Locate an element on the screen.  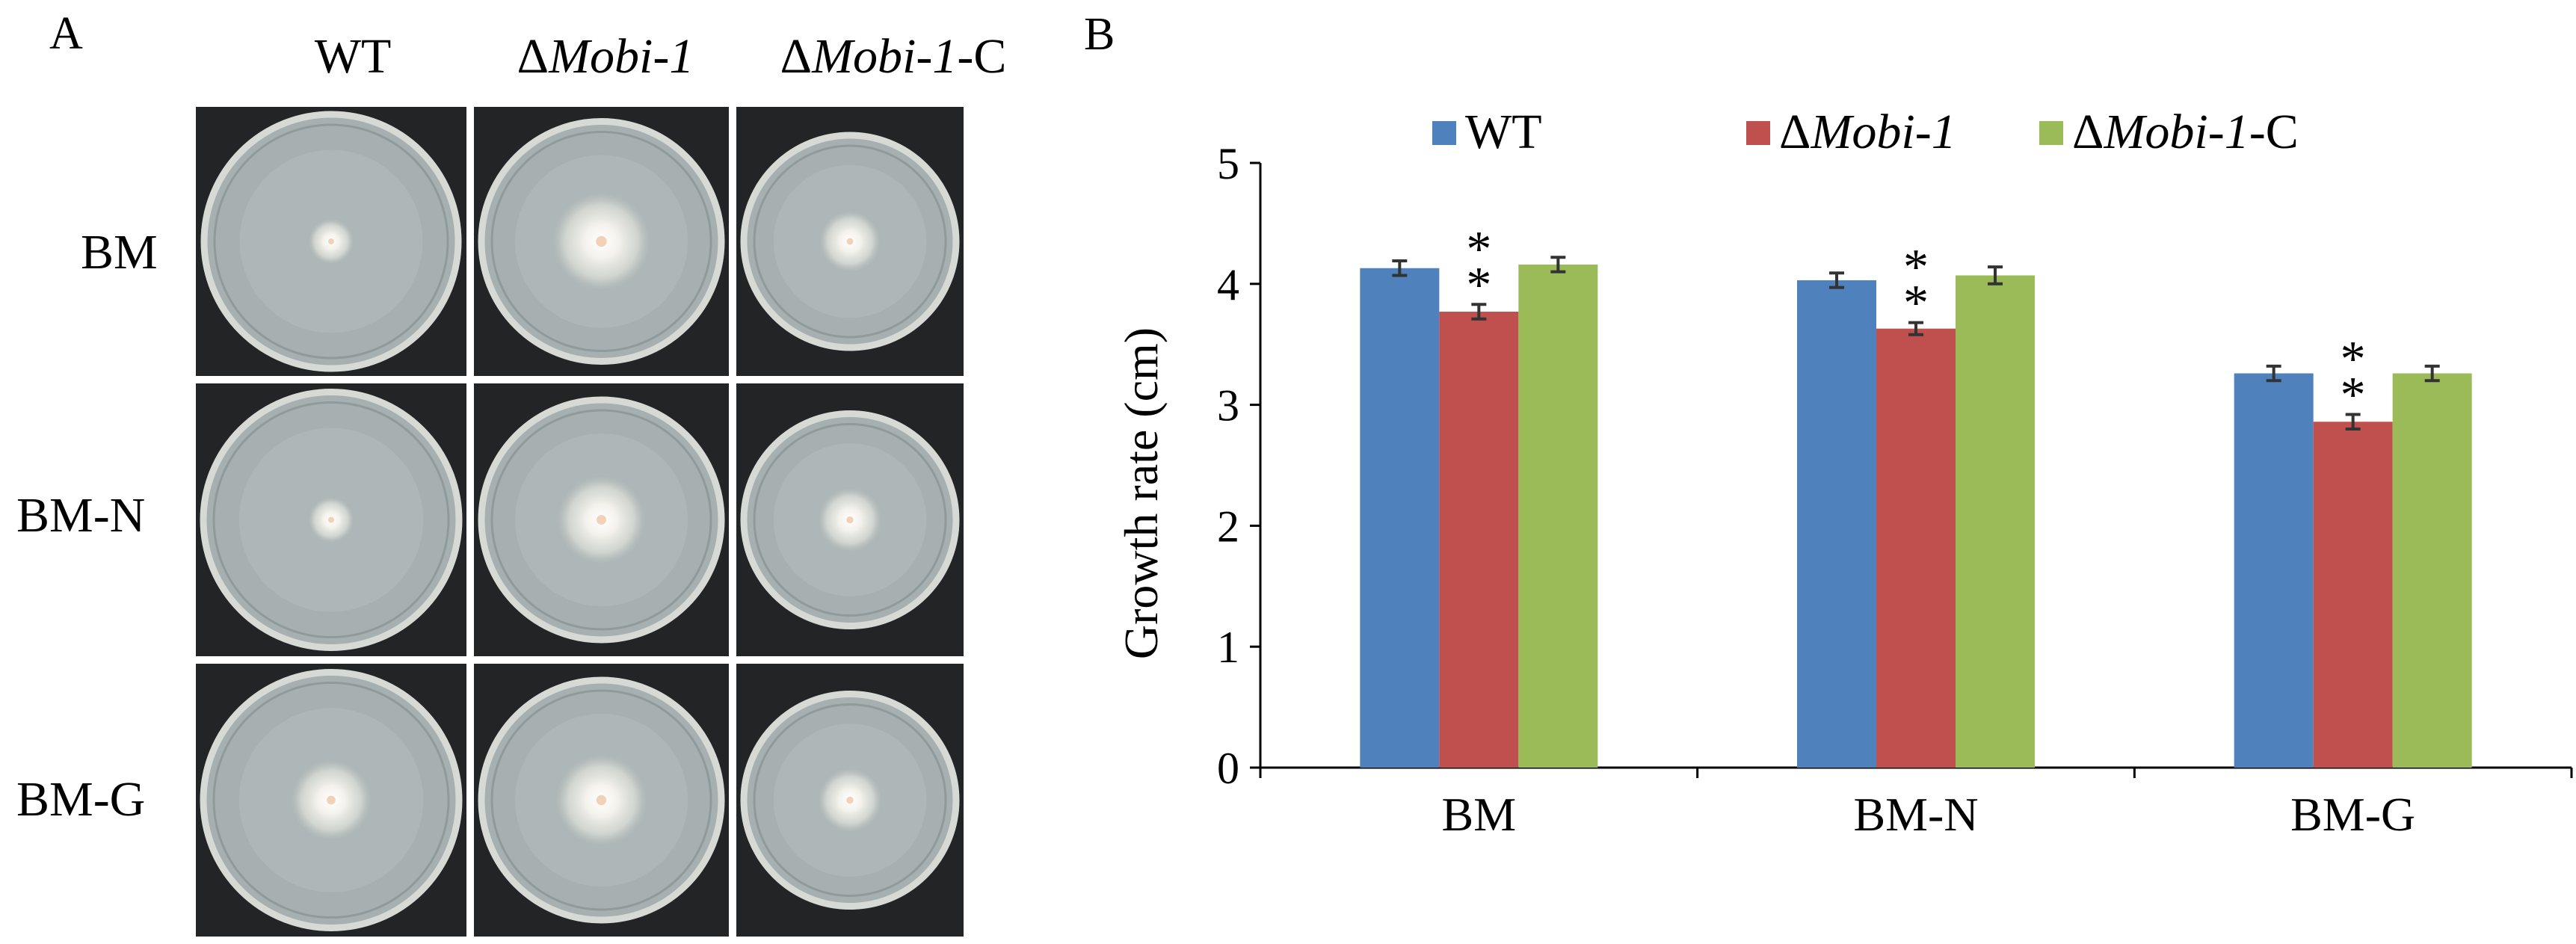
petri-dish-bm-g-col3 is located at coordinates (850, 800).